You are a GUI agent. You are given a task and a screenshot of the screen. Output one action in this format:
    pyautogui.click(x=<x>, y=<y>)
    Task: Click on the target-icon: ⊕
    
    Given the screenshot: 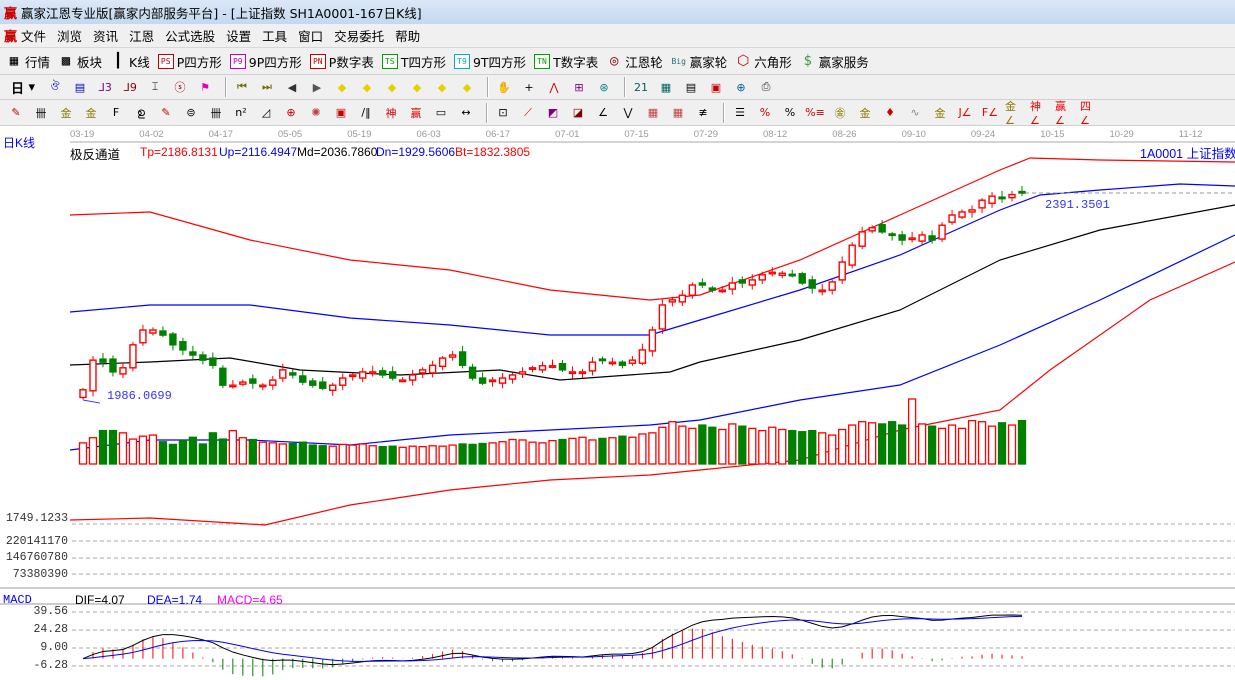 What is the action you would take?
    pyautogui.click(x=291, y=112)
    